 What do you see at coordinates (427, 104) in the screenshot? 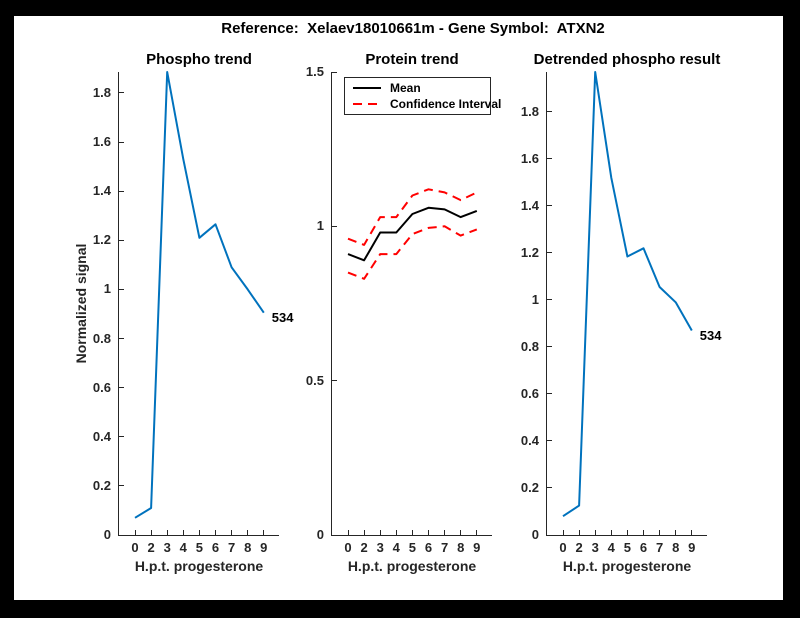
I see `legend-entry-confidence-interval: Confidence Interval` at bounding box center [427, 104].